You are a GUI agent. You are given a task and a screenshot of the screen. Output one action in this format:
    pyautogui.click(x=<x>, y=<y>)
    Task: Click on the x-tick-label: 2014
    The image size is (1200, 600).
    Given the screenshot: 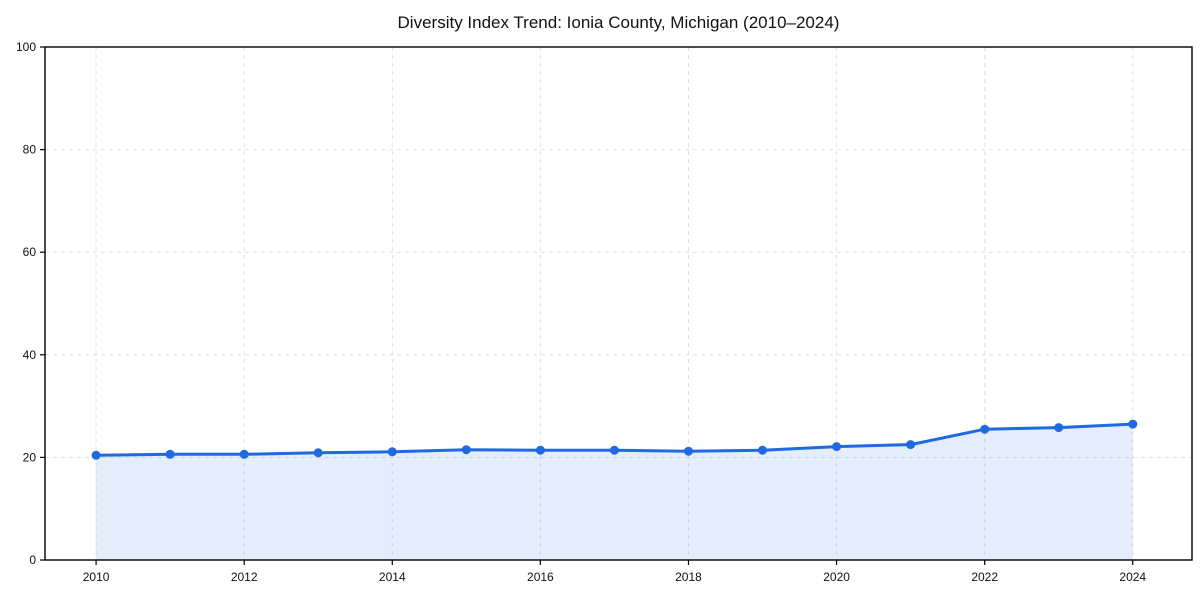 What is the action you would take?
    pyautogui.click(x=392, y=577)
    